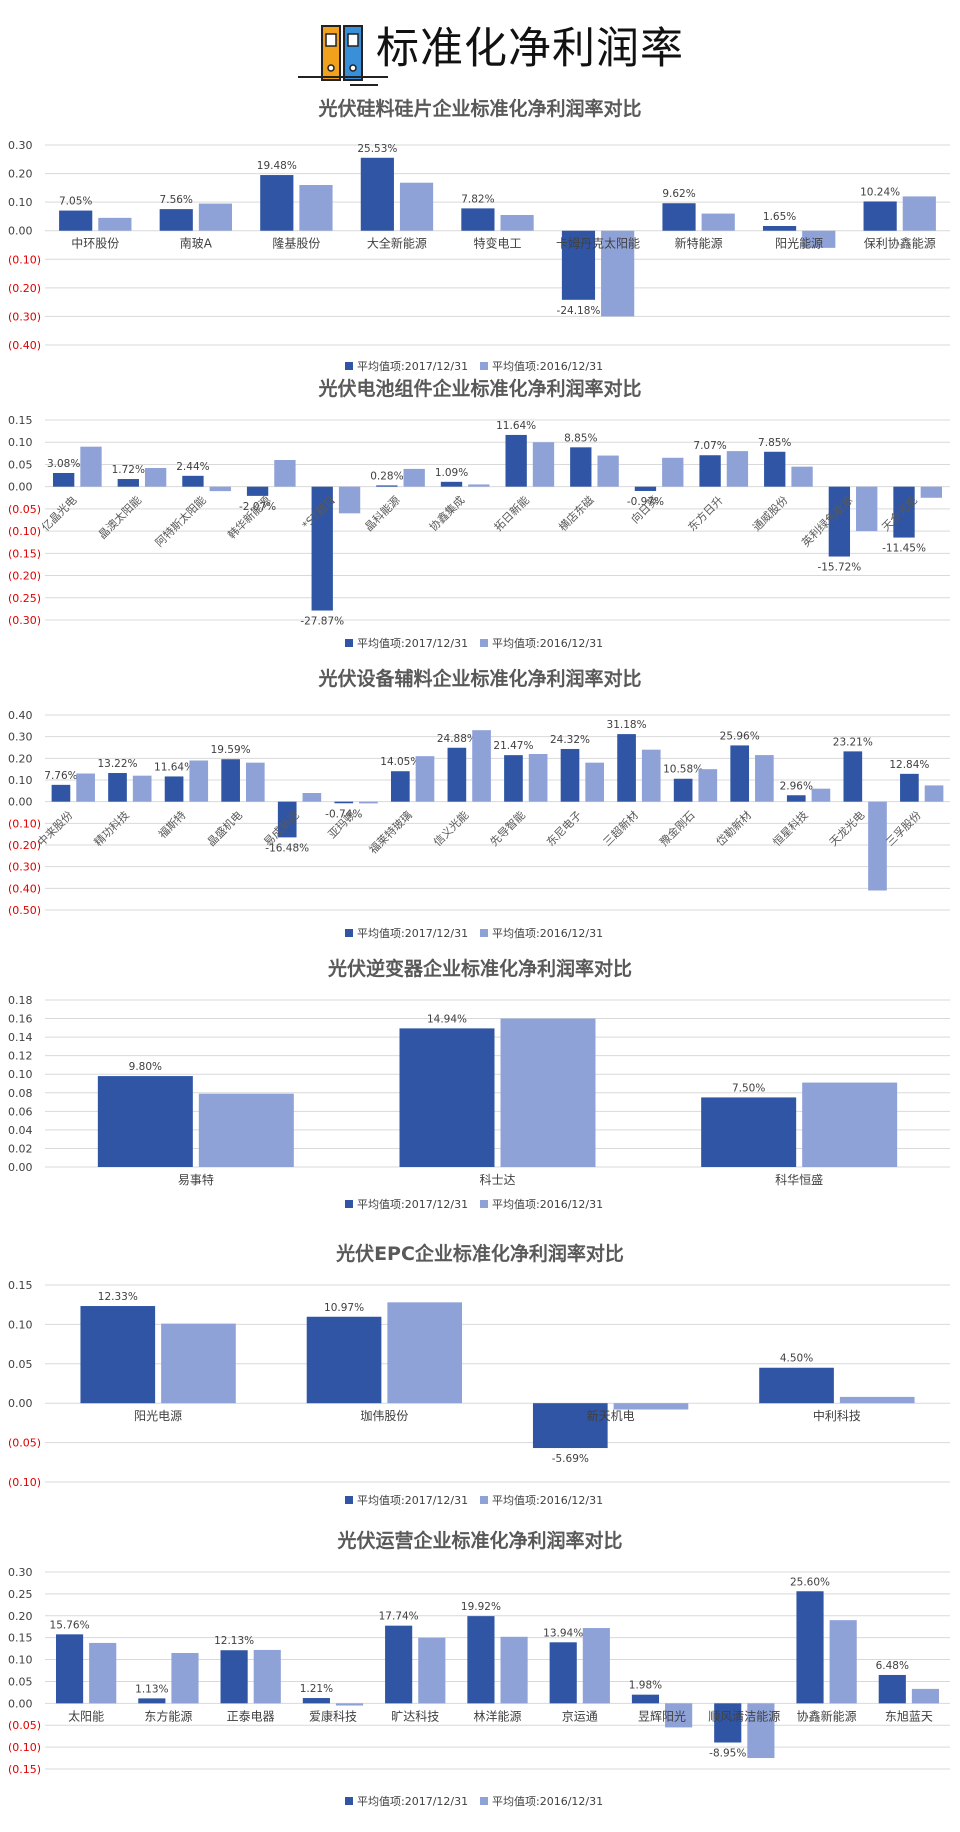 This screenshot has height=1832, width=960. Describe the element at coordinates (480, 50) in the screenshot. I see `page-header: 标准化净利润率` at that location.